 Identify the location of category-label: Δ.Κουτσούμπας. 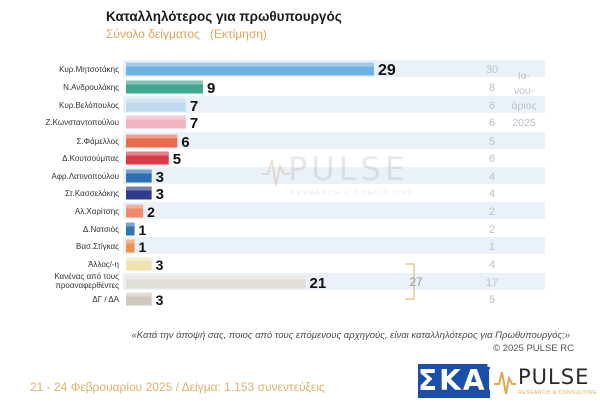
(90, 158).